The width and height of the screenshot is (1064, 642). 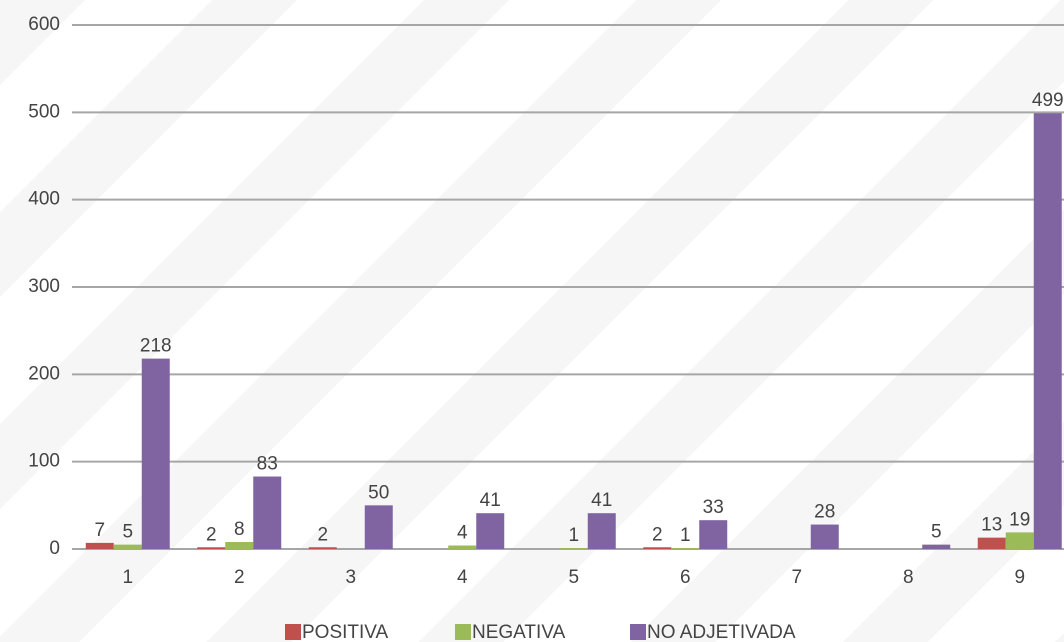 I want to click on value-label: 499, so click(x=1048, y=100).